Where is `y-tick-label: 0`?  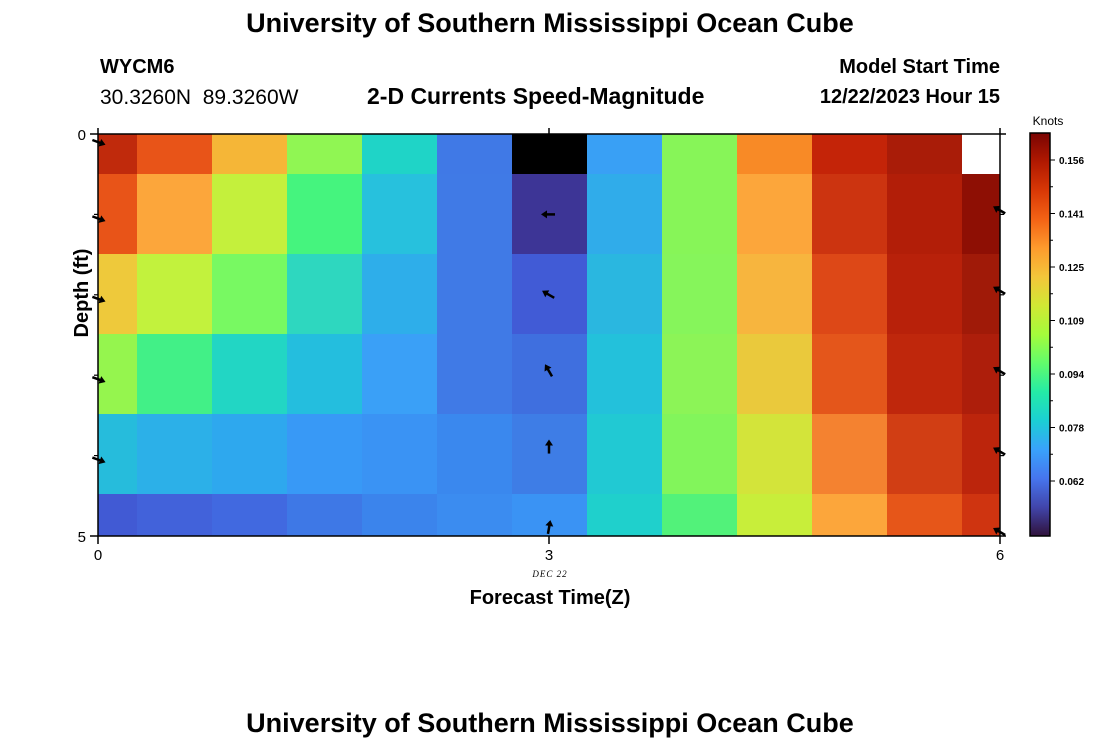
y-tick-label: 0 is located at coordinates (82, 135).